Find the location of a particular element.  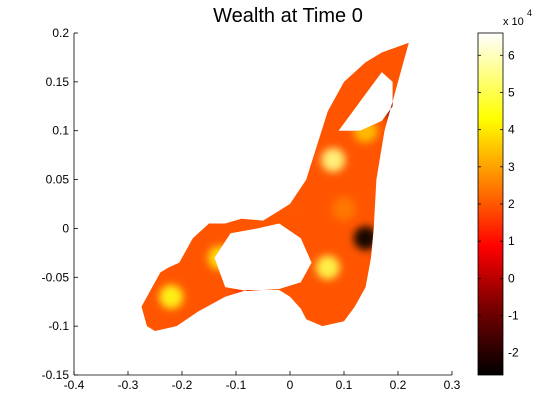

x-tick-label: 0 is located at coordinates (290, 385).